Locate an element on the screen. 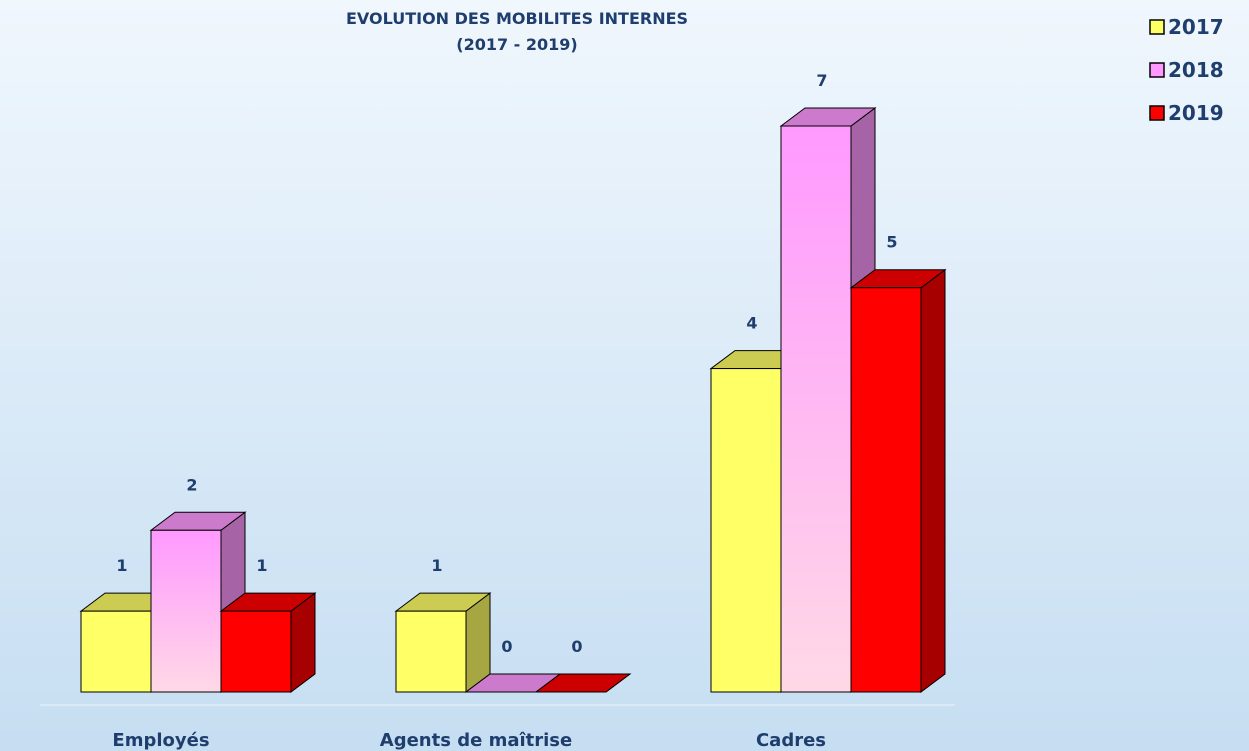  bar-top is located at coordinates (583, 683).